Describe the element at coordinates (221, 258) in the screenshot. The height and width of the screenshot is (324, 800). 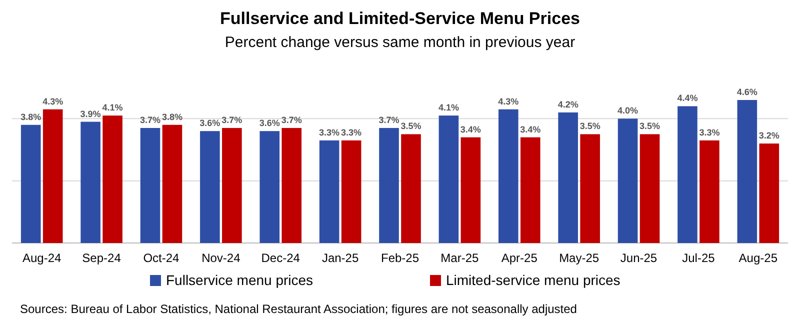
I see `x-tick-label: Nov-24` at that location.